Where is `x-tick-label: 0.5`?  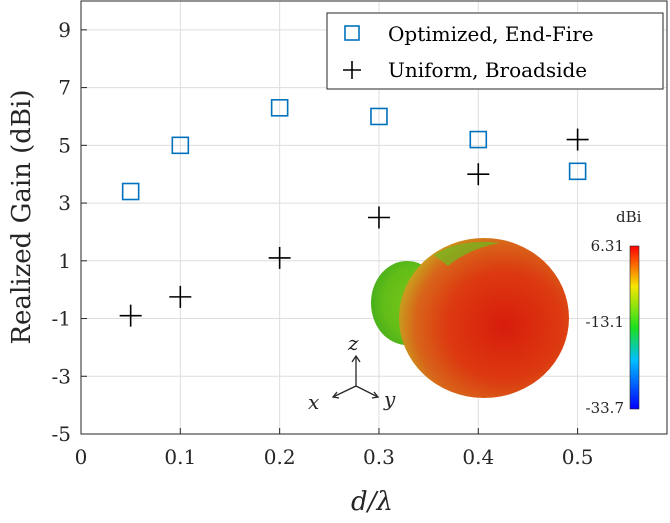 x-tick-label: 0.5 is located at coordinates (578, 457).